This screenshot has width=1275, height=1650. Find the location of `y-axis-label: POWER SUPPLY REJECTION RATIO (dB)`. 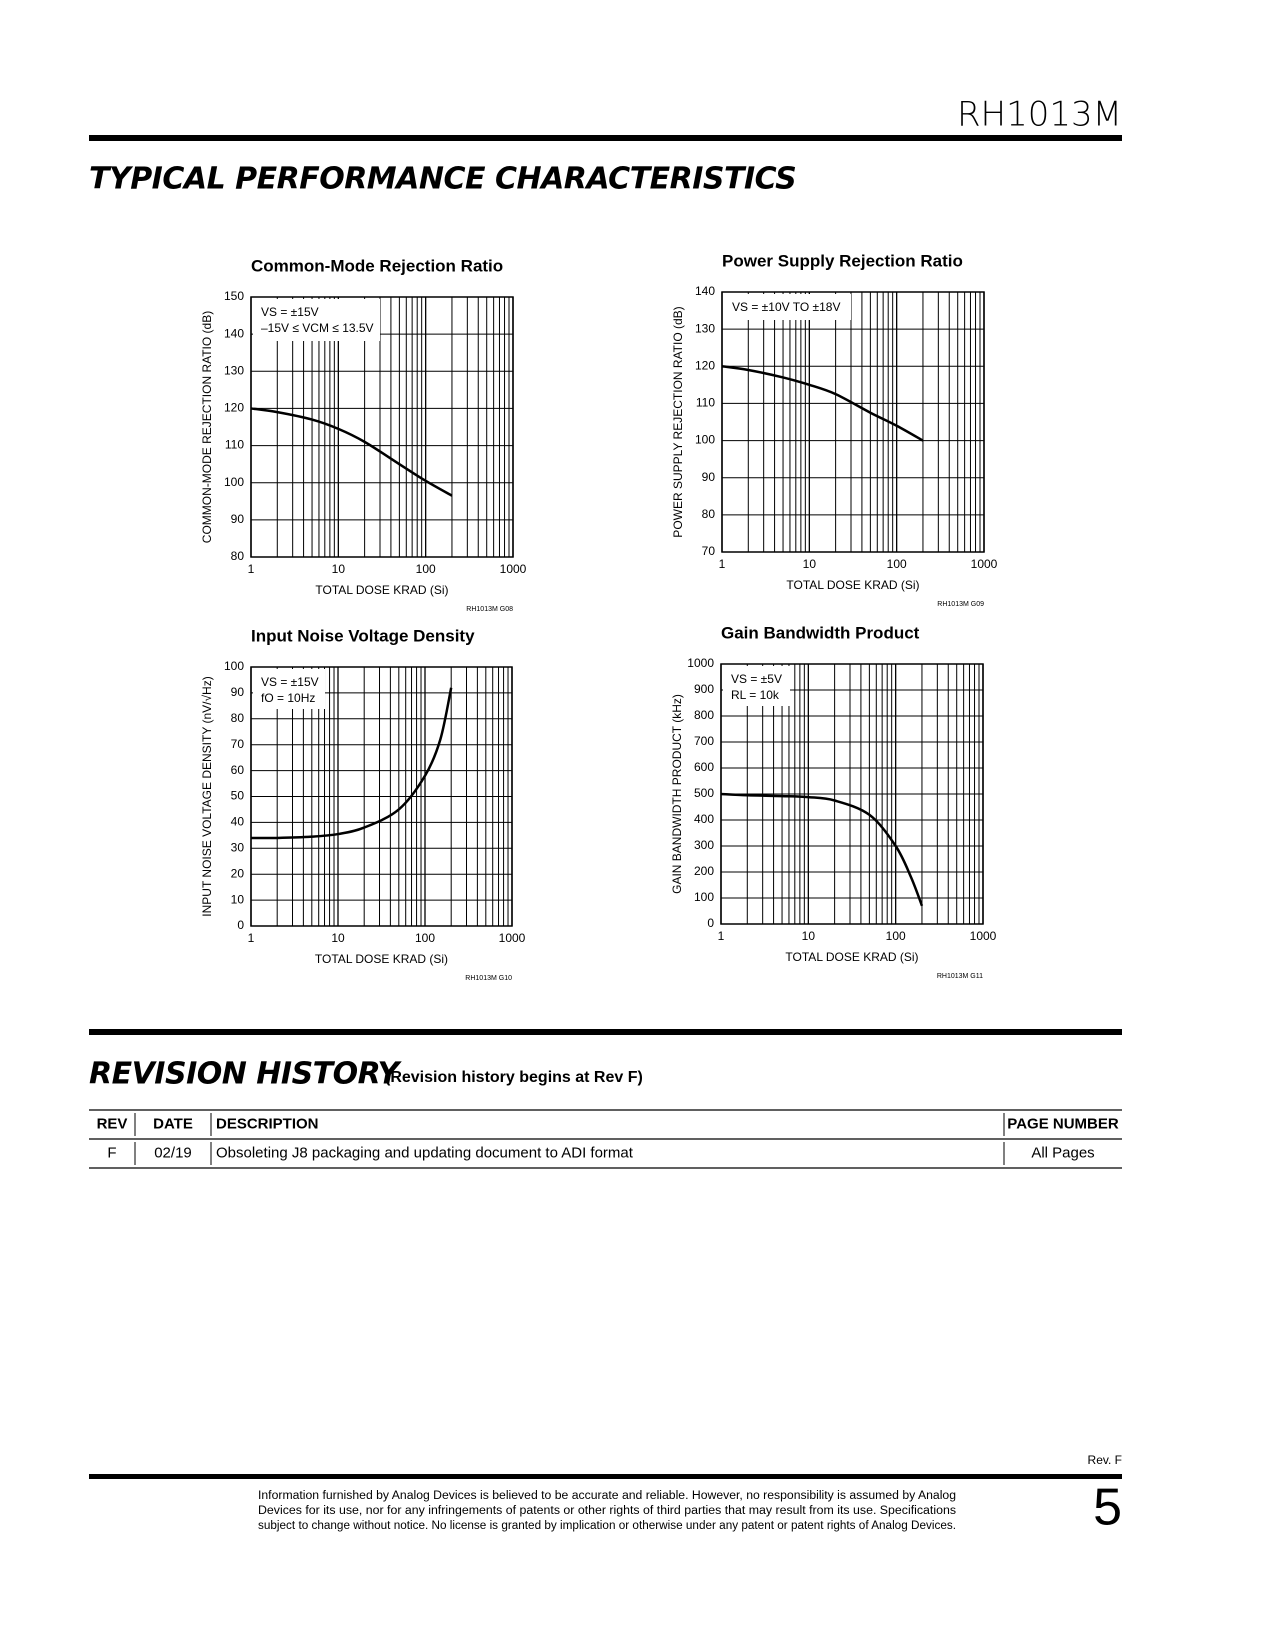

y-axis-label: POWER SUPPLY REJECTION RATIO (dB) is located at coordinates (678, 421).